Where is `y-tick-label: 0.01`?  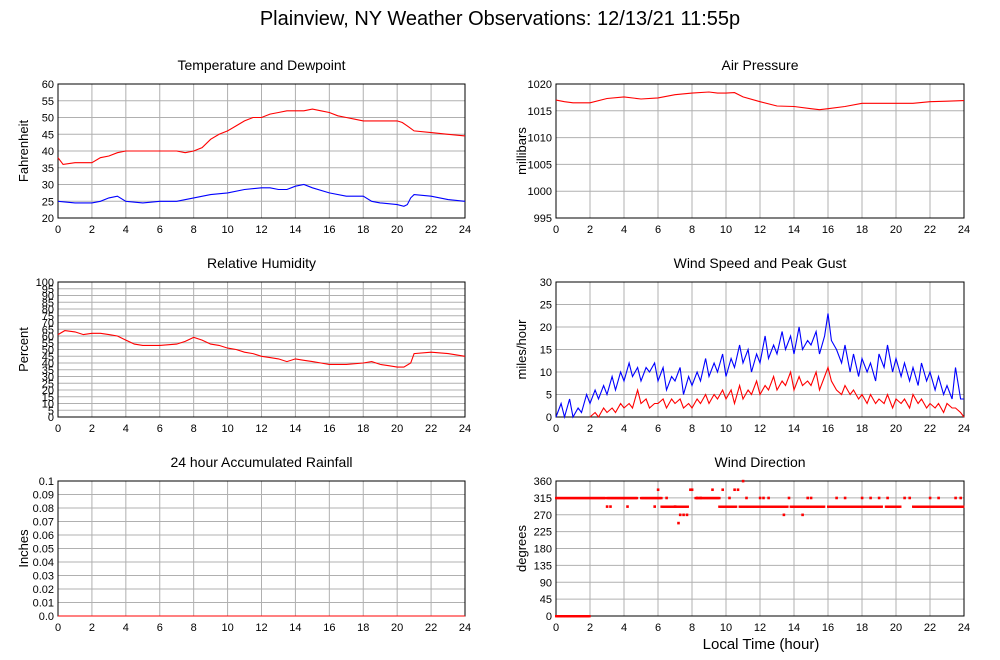 y-tick-label: 0.01 is located at coordinates (43, 604).